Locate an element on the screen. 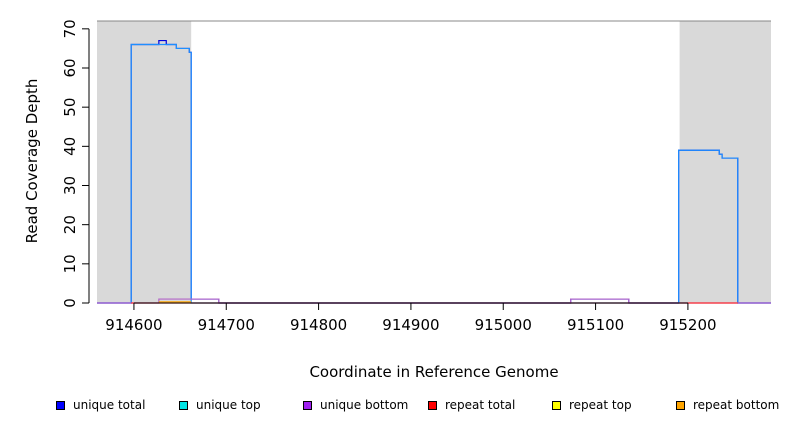 This screenshot has width=792, height=432. y-tick-label: 0 is located at coordinates (70, 303).